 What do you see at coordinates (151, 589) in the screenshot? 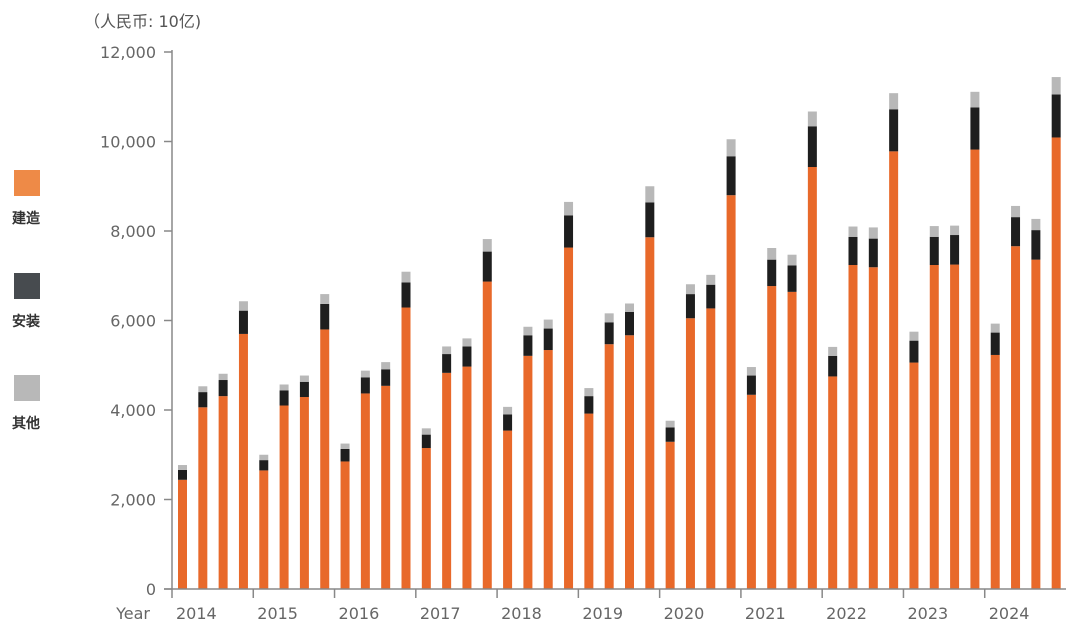
I see `y-tick-label: 0` at bounding box center [151, 589].